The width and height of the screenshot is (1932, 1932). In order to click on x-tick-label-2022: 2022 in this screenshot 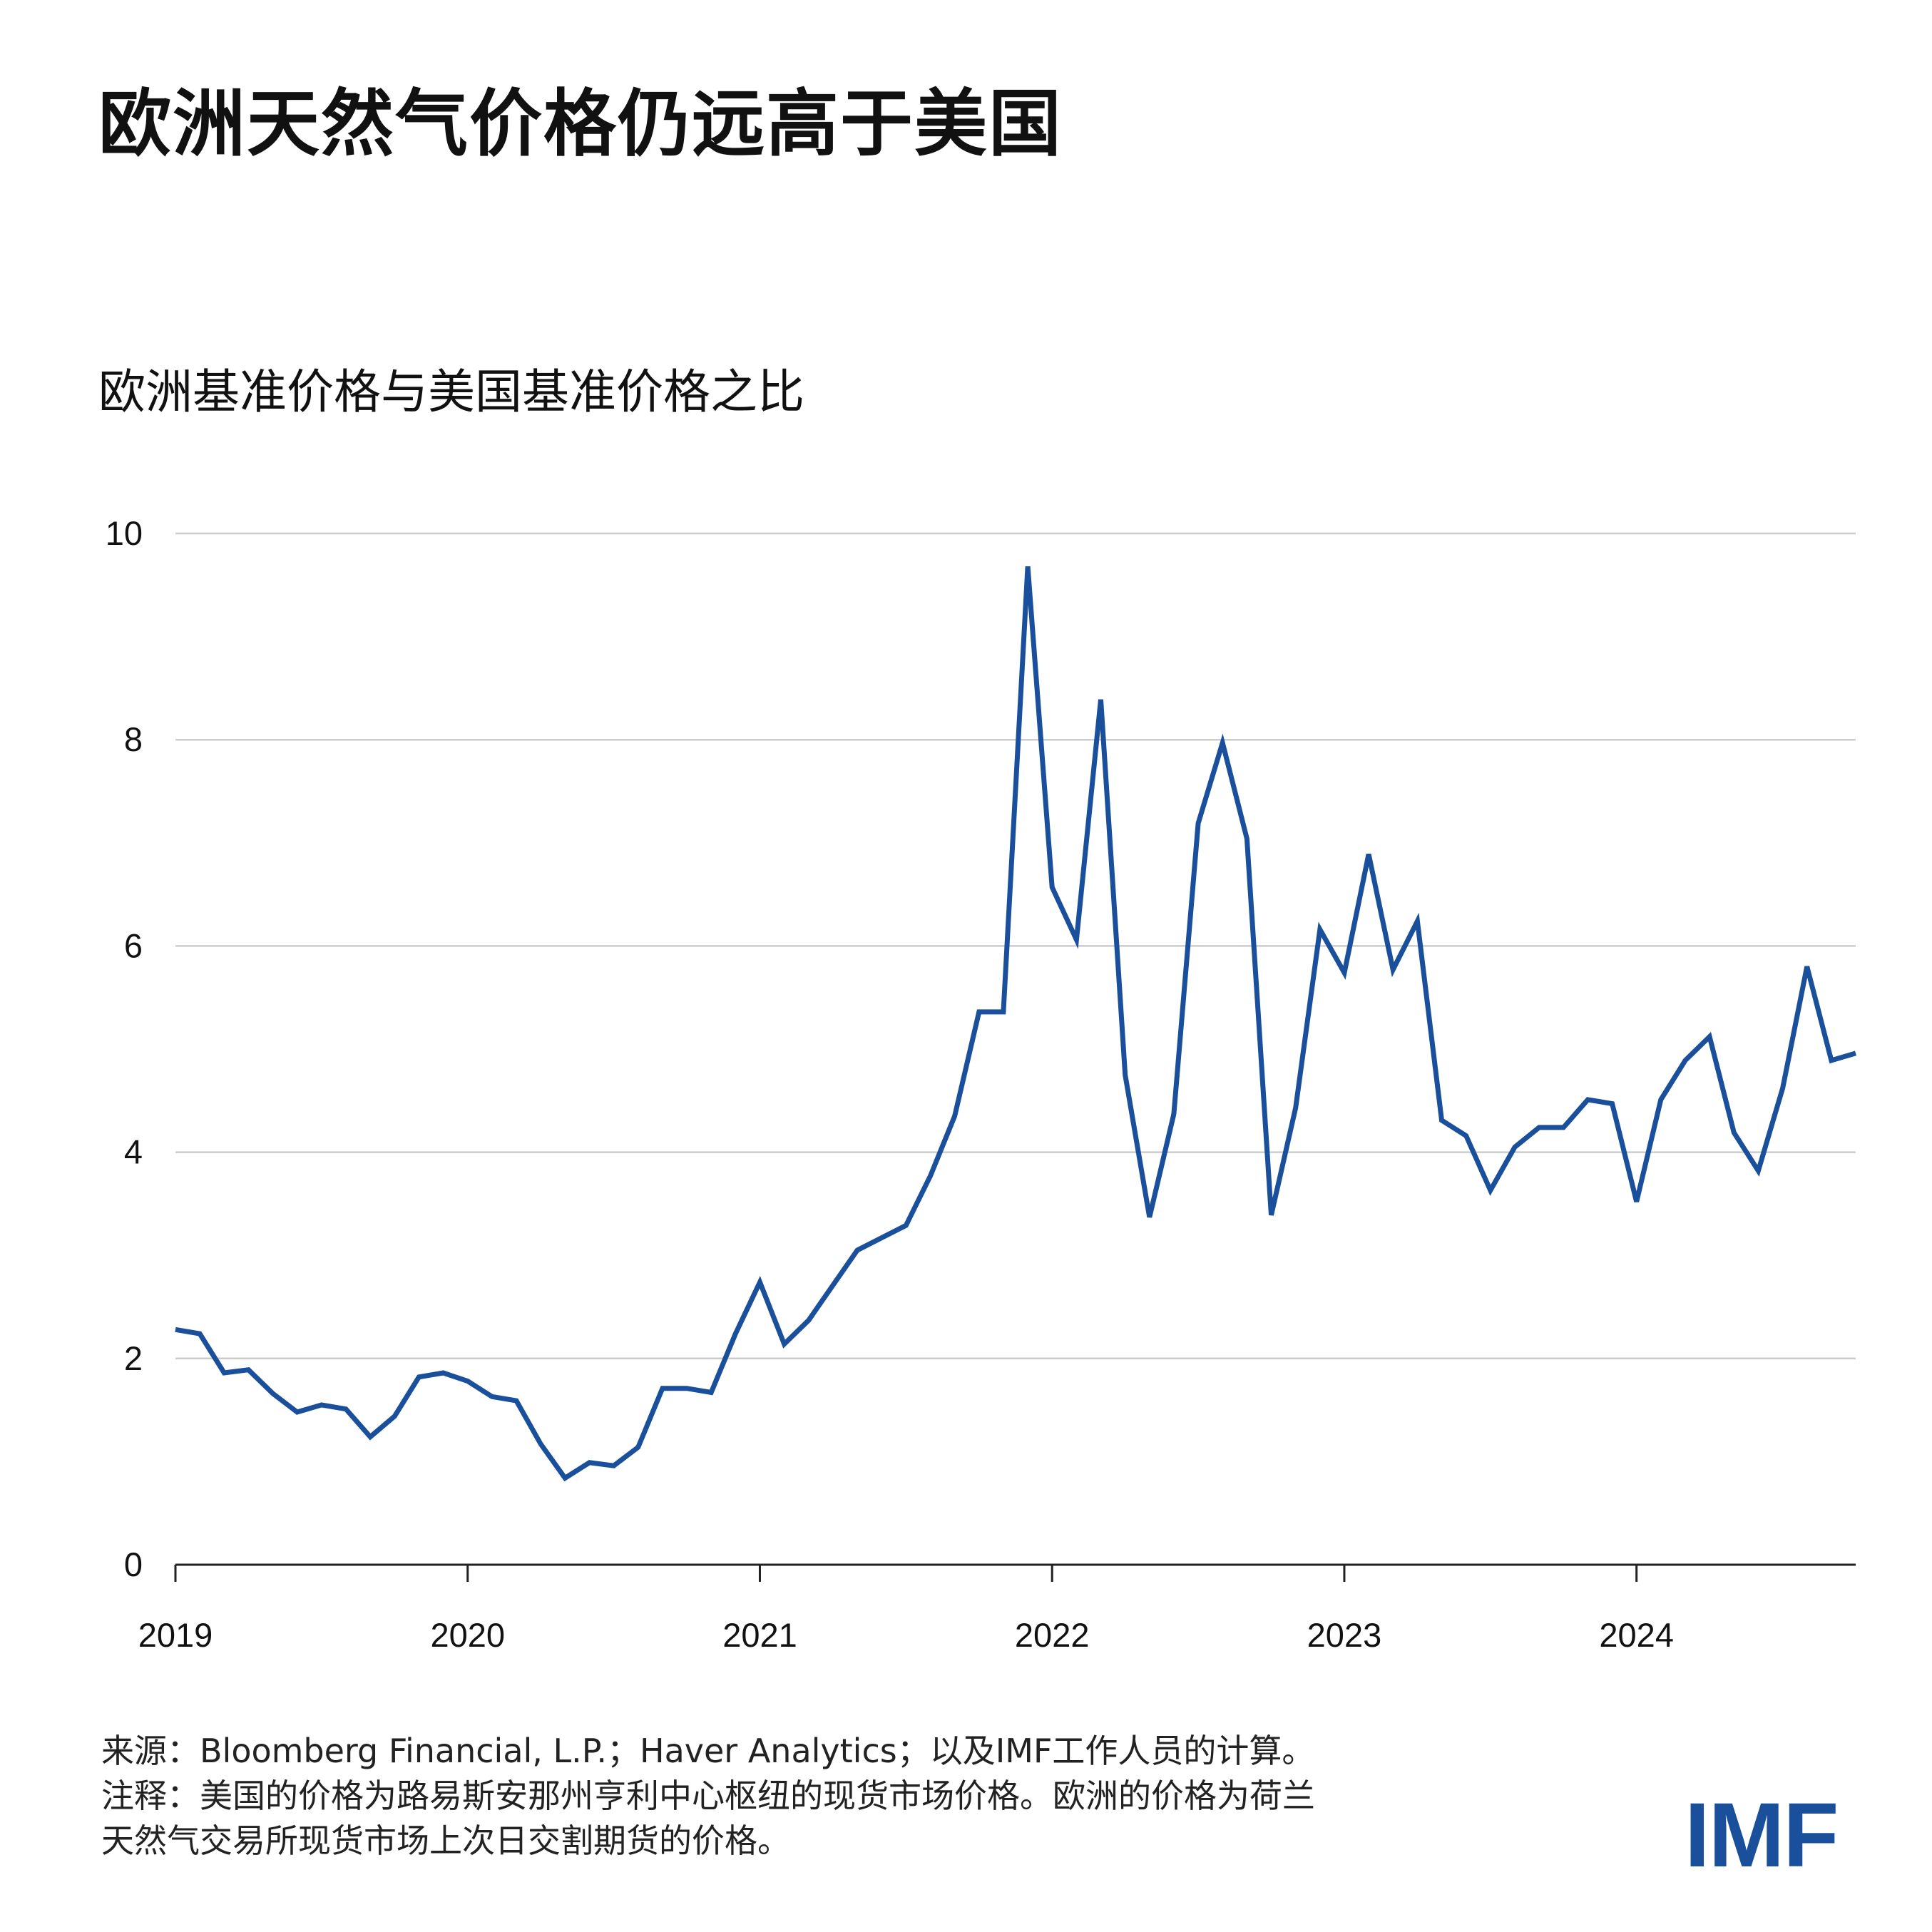, I will do `click(1053, 1635)`.